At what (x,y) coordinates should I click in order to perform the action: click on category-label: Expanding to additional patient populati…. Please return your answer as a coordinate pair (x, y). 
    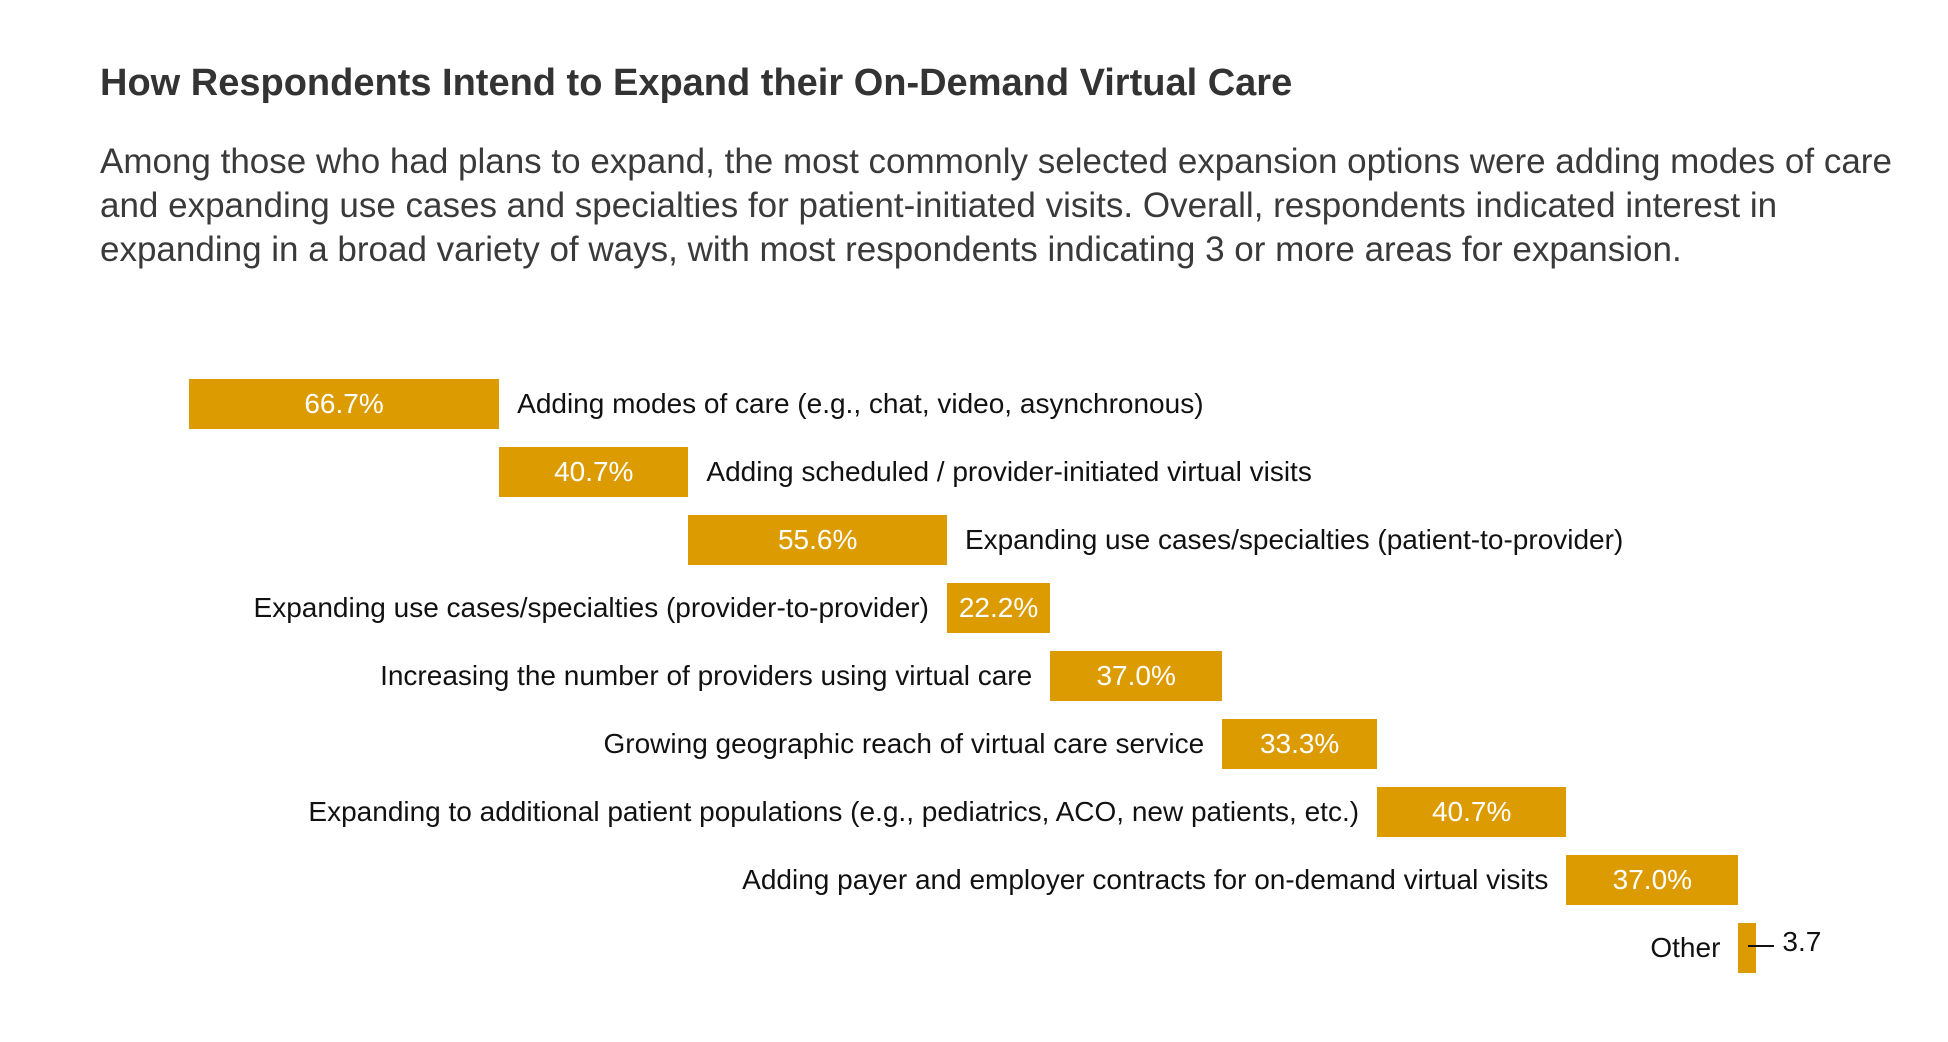
    Looking at the image, I should click on (834, 811).